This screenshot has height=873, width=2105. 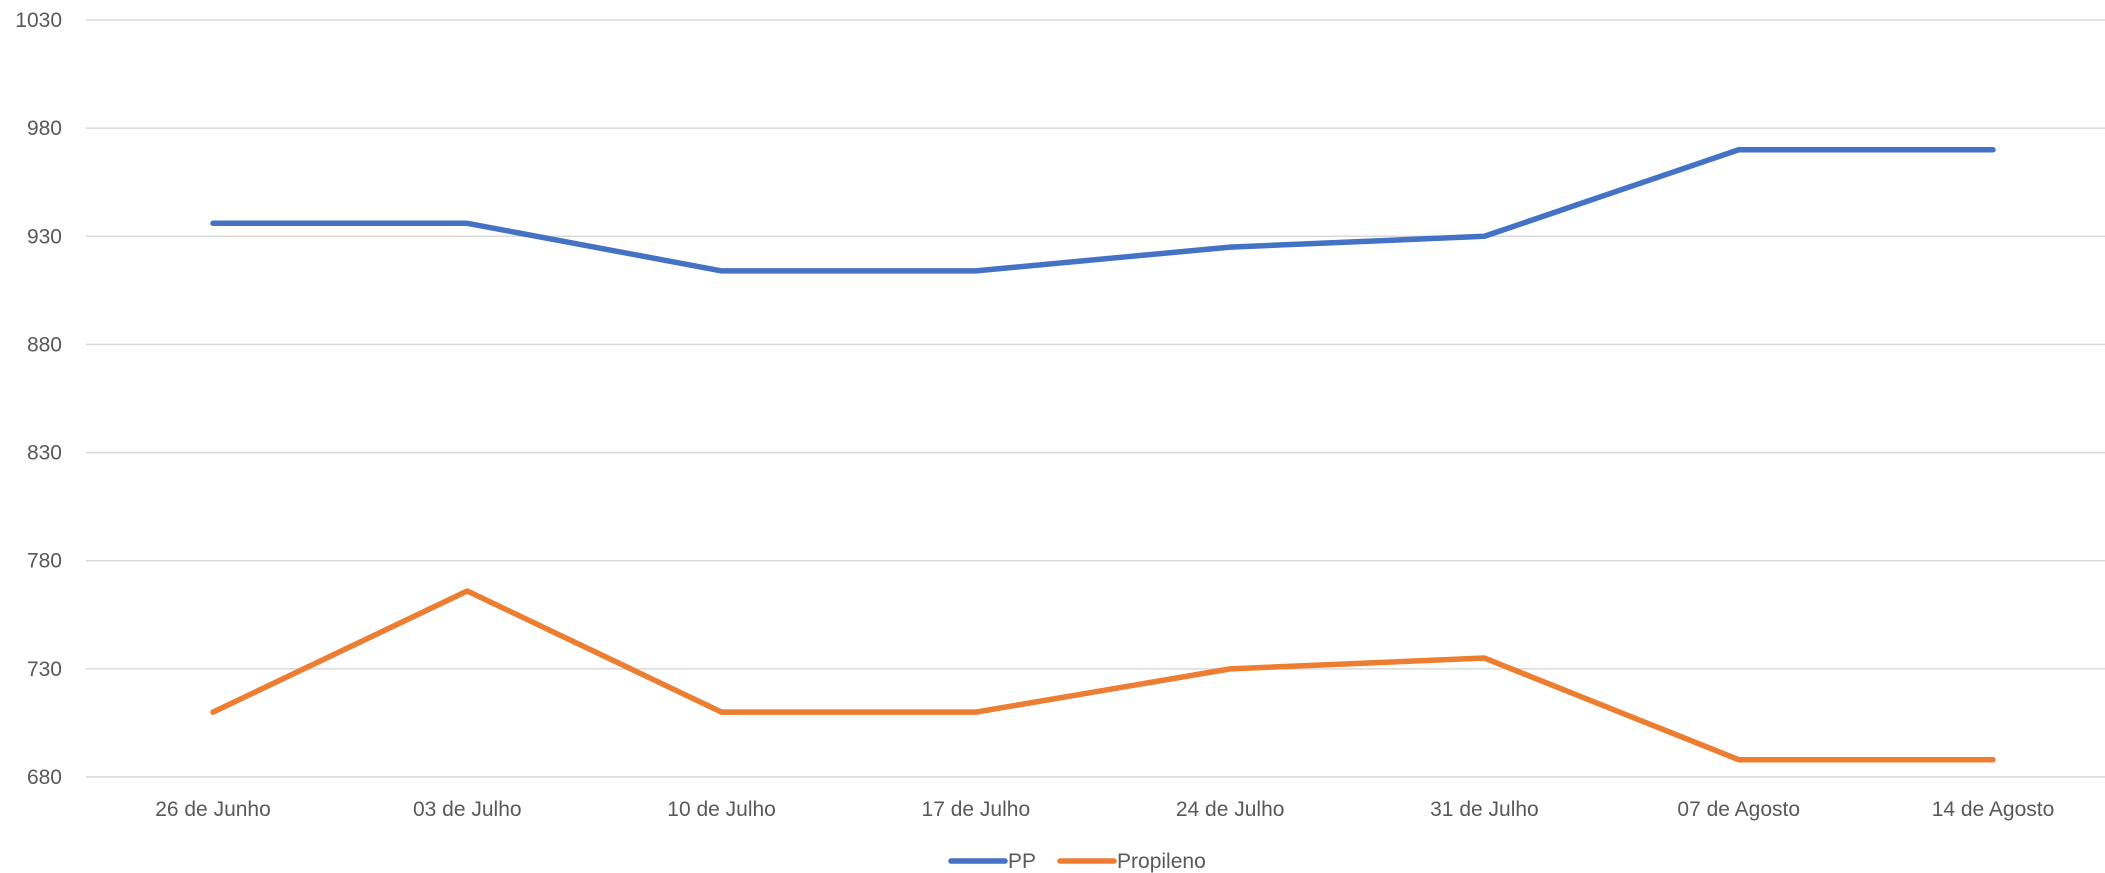 I want to click on y-tick-label: 830, so click(x=44, y=453).